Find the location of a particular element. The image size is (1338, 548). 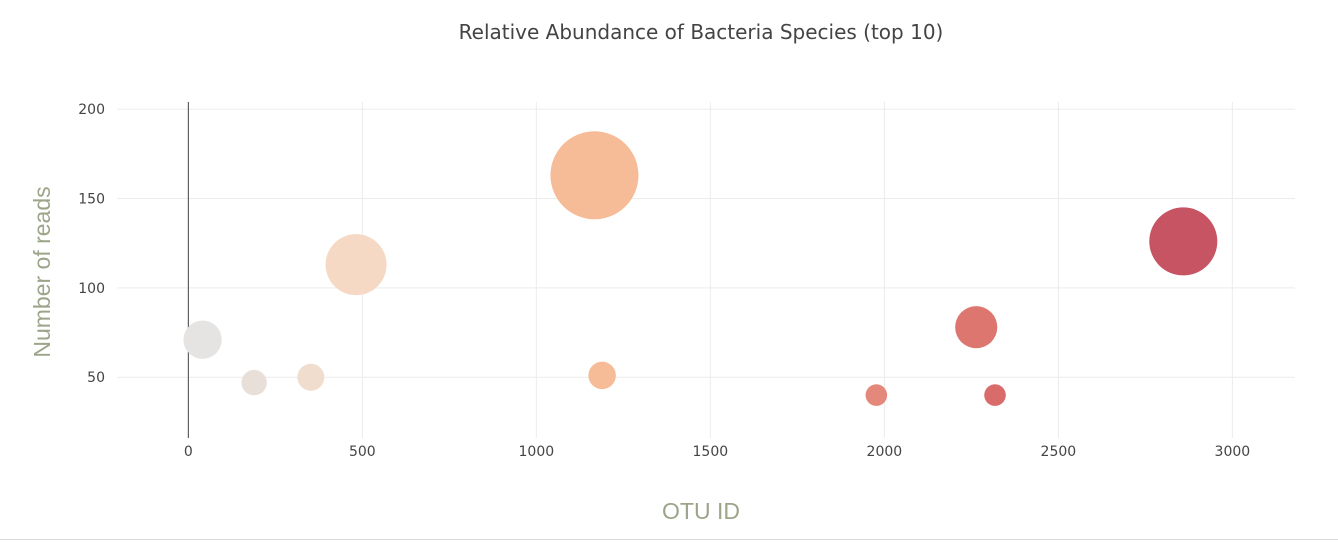

y-tick-label: 200 is located at coordinates (91, 110).